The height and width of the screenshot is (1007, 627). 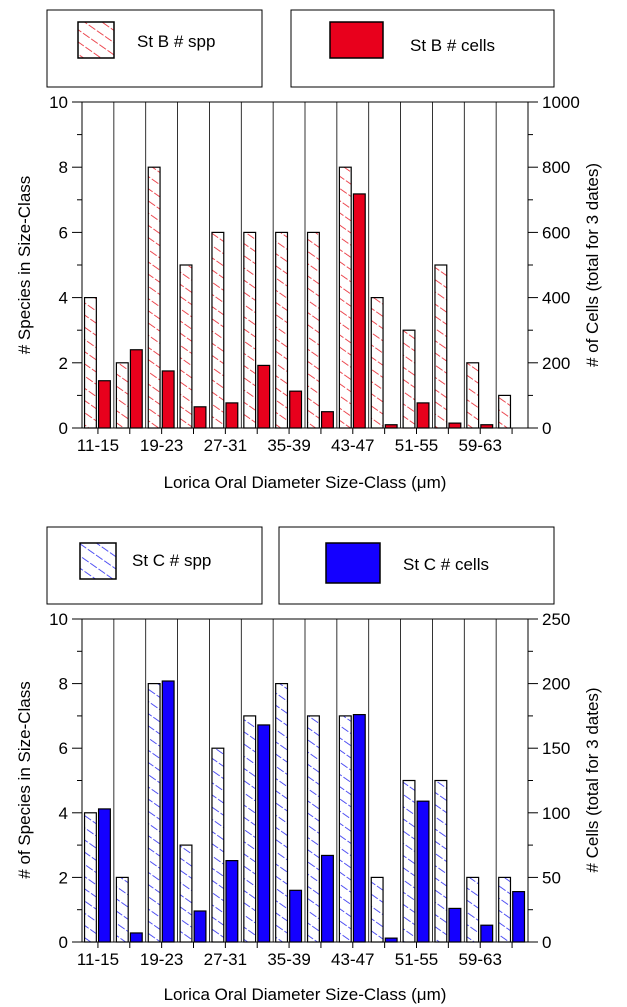 What do you see at coordinates (161, 959) in the screenshot?
I see `x-tick-label: 19-23` at bounding box center [161, 959].